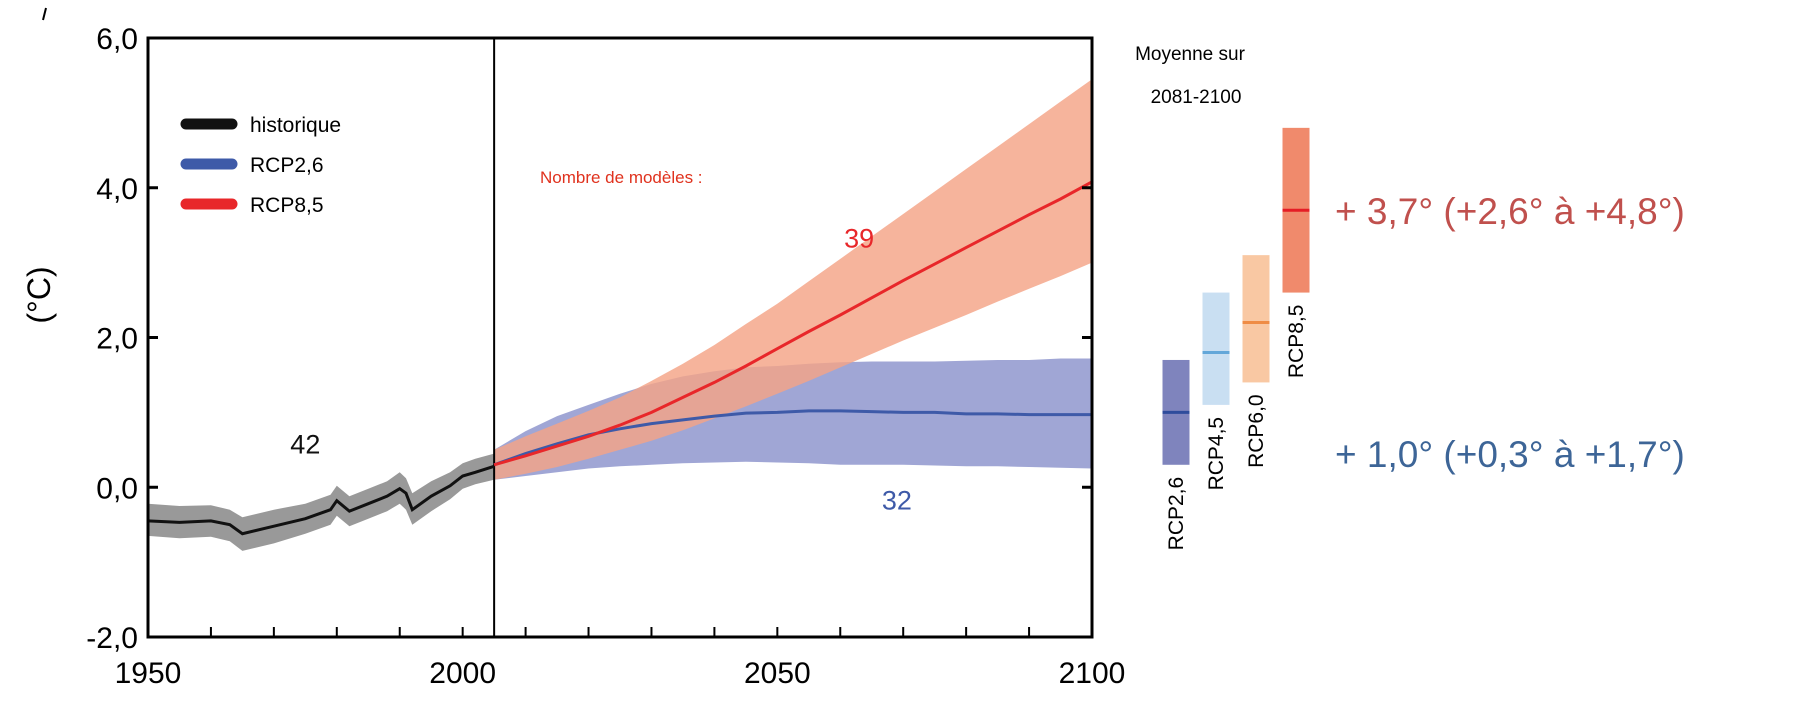 The height and width of the screenshot is (706, 1794). What do you see at coordinates (287, 205) in the screenshot?
I see `legend-label: RCP8,5` at bounding box center [287, 205].